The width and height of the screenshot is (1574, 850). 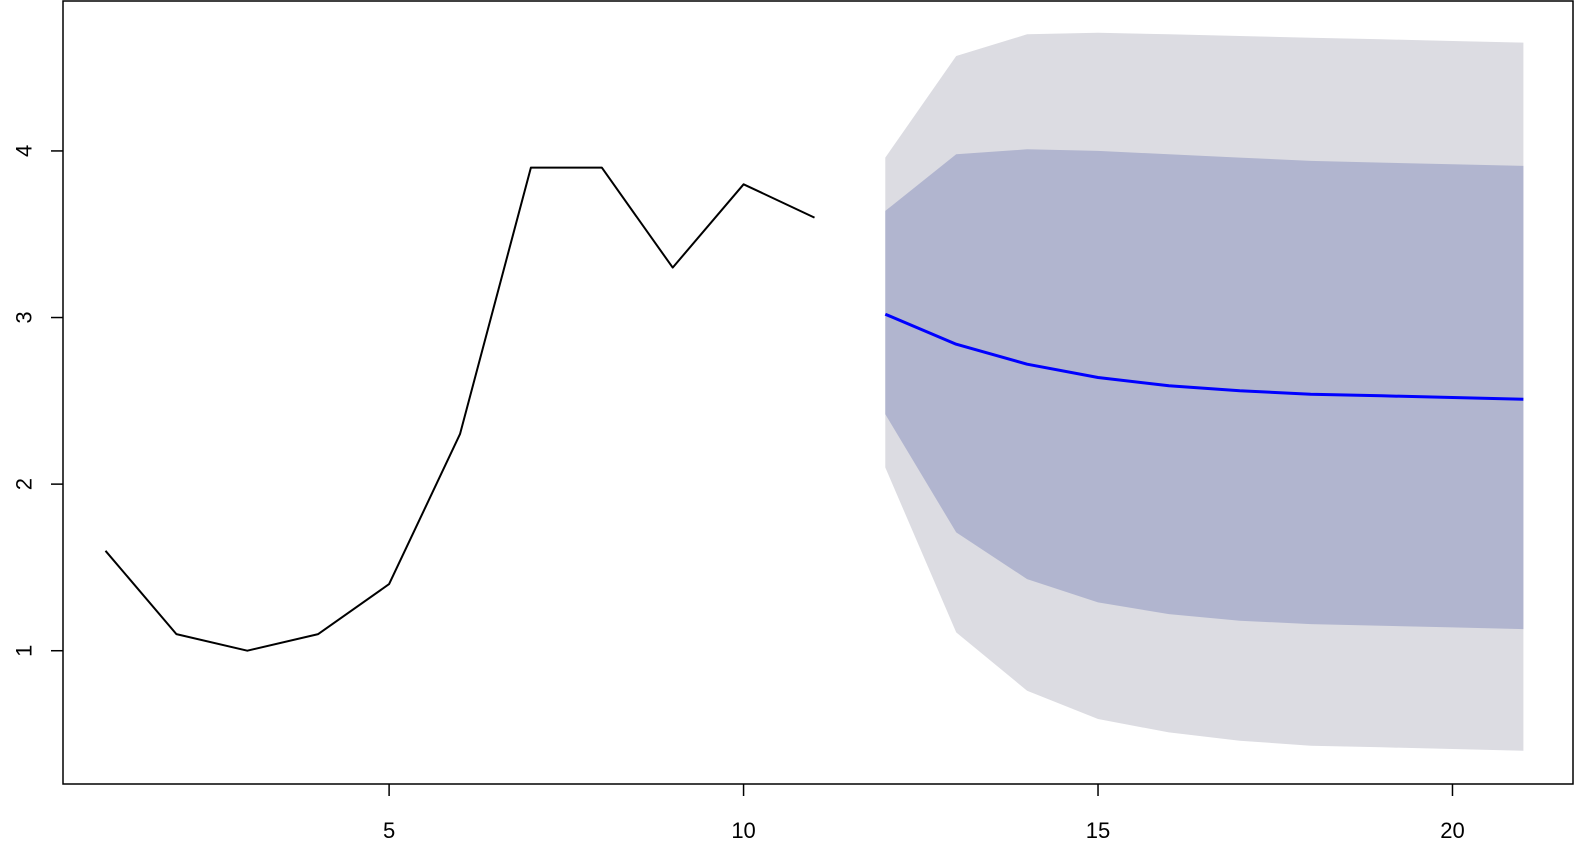 What do you see at coordinates (24, 151) in the screenshot?
I see `y-tick-label: 4` at bounding box center [24, 151].